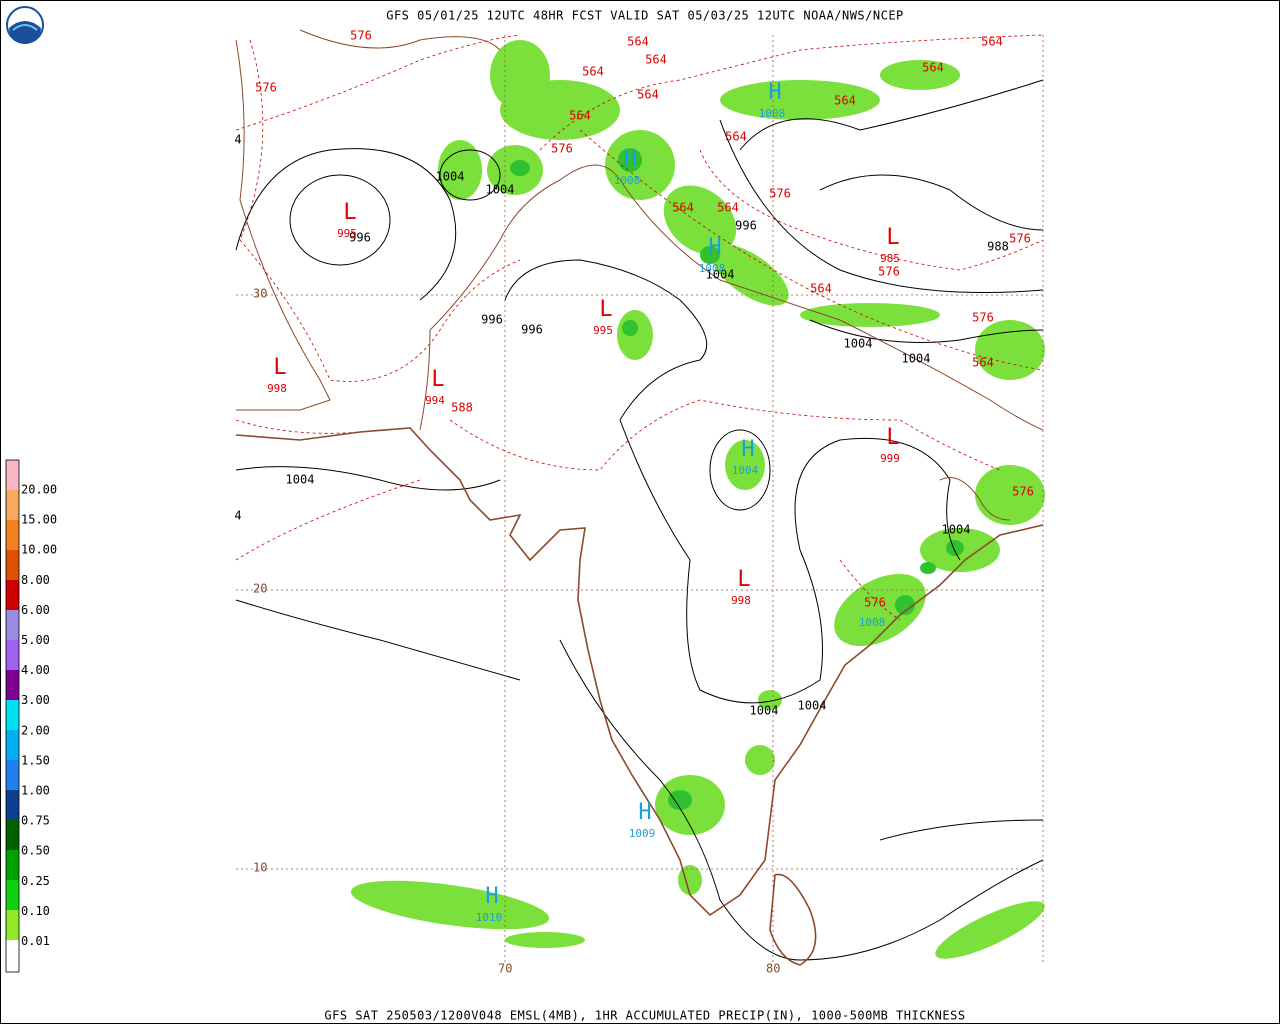  I want to click on legend-label: 0.25, so click(35, 881).